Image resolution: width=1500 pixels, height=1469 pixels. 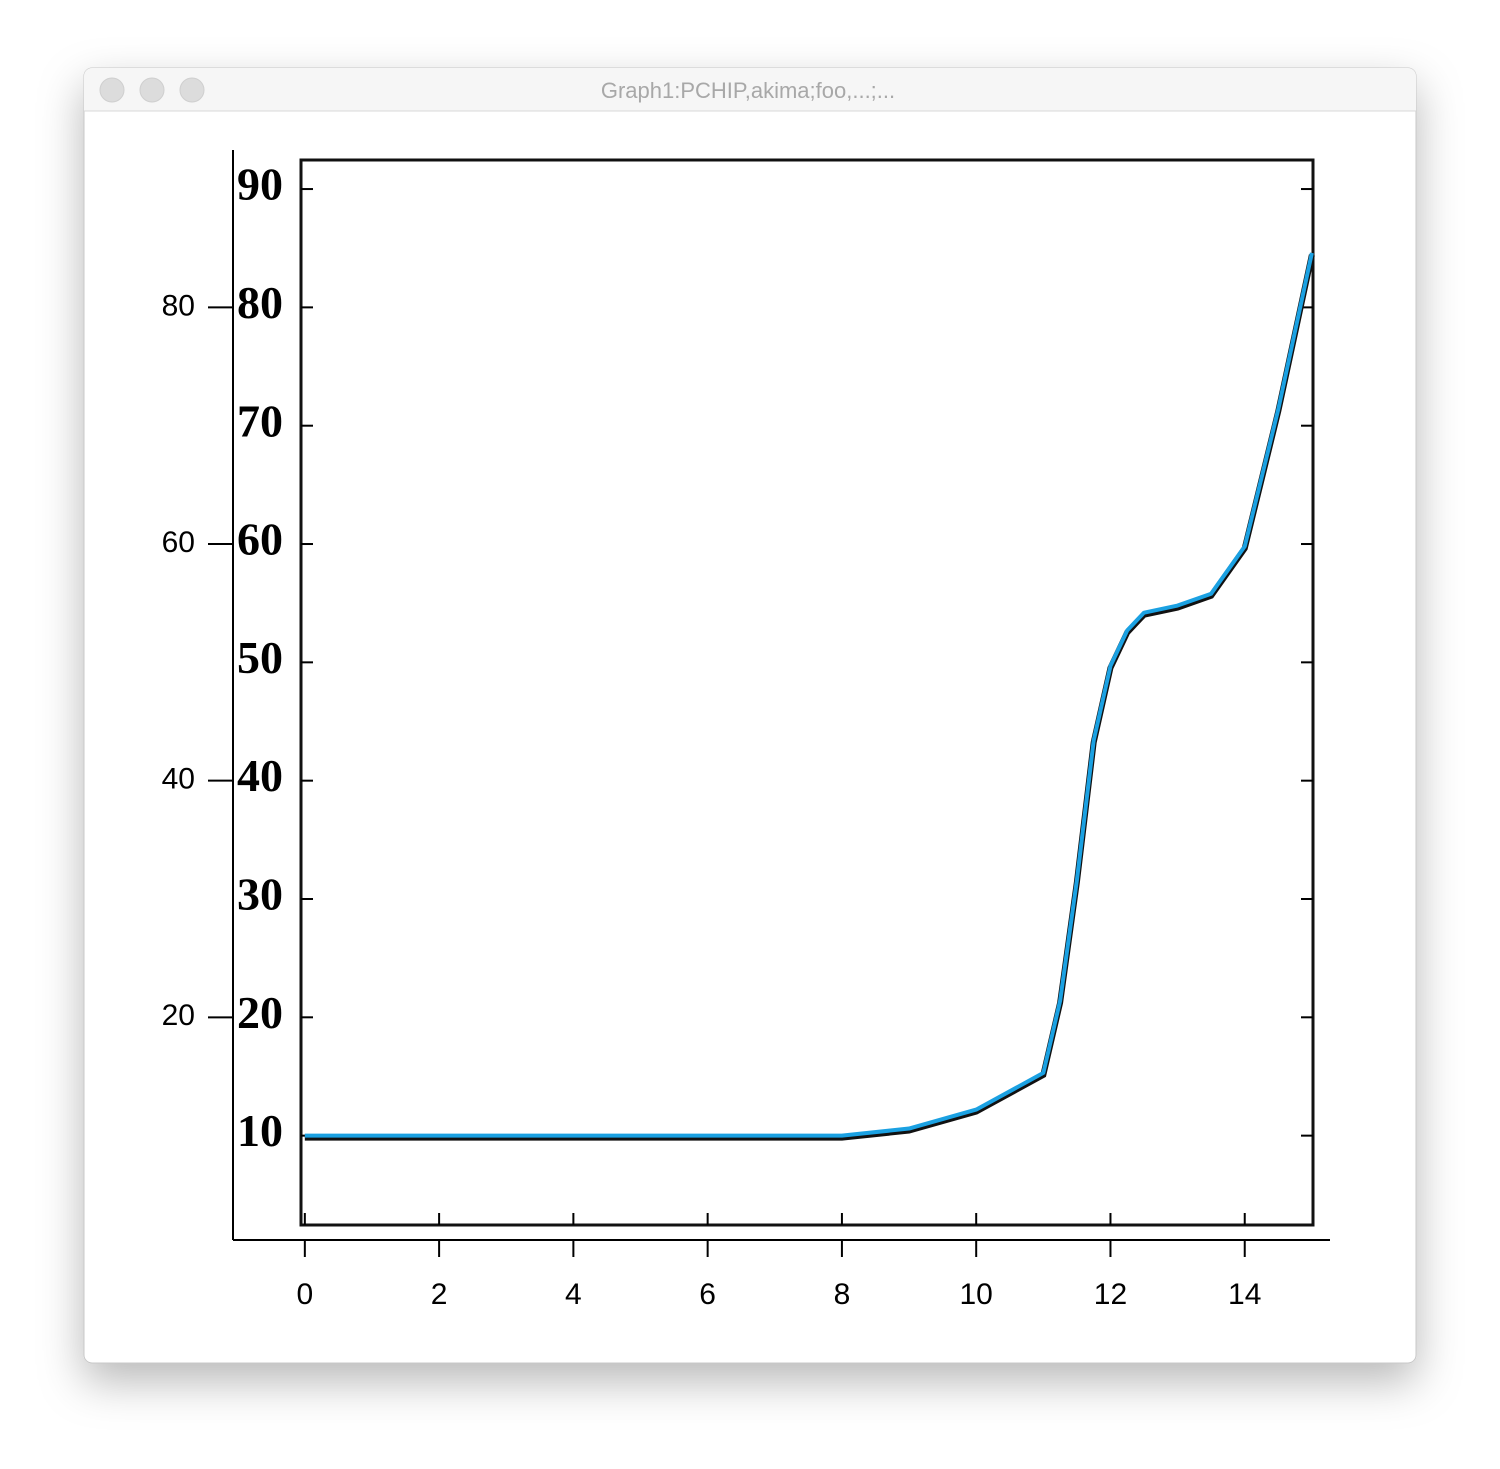 What do you see at coordinates (260, 1012) in the screenshot?
I see `scan-tick-label: 20` at bounding box center [260, 1012].